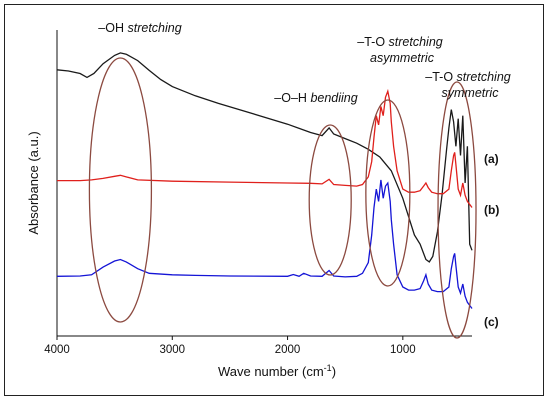 The height and width of the screenshot is (403, 550). I want to click on x-tick-label: 4000, so click(57, 350).